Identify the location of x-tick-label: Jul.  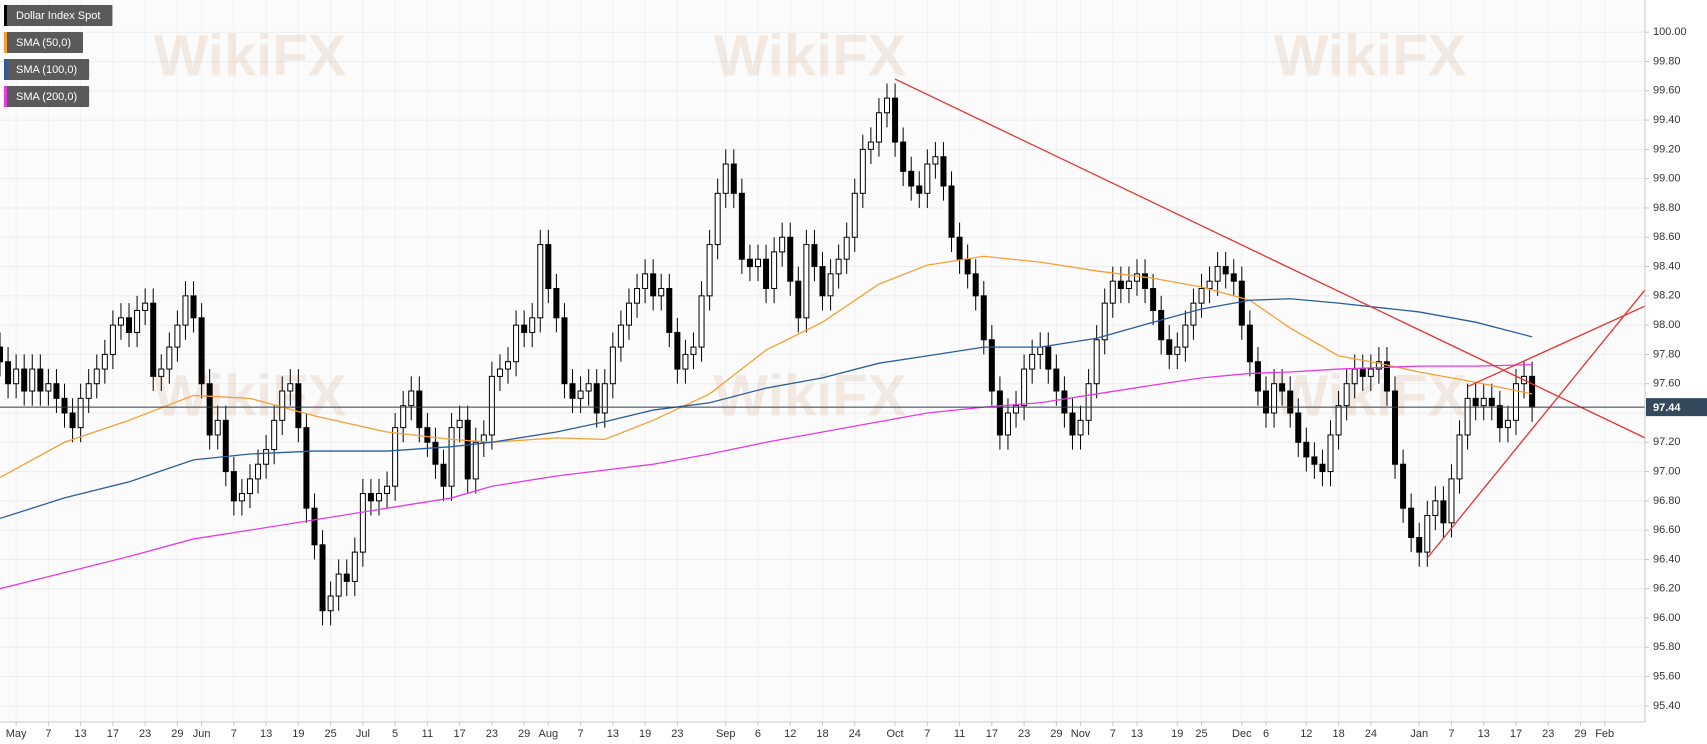
(363, 734).